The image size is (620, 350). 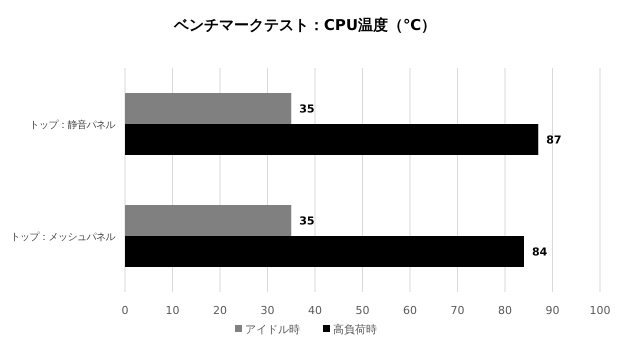 What do you see at coordinates (173, 310) in the screenshot?
I see `x-tick-label: 10` at bounding box center [173, 310].